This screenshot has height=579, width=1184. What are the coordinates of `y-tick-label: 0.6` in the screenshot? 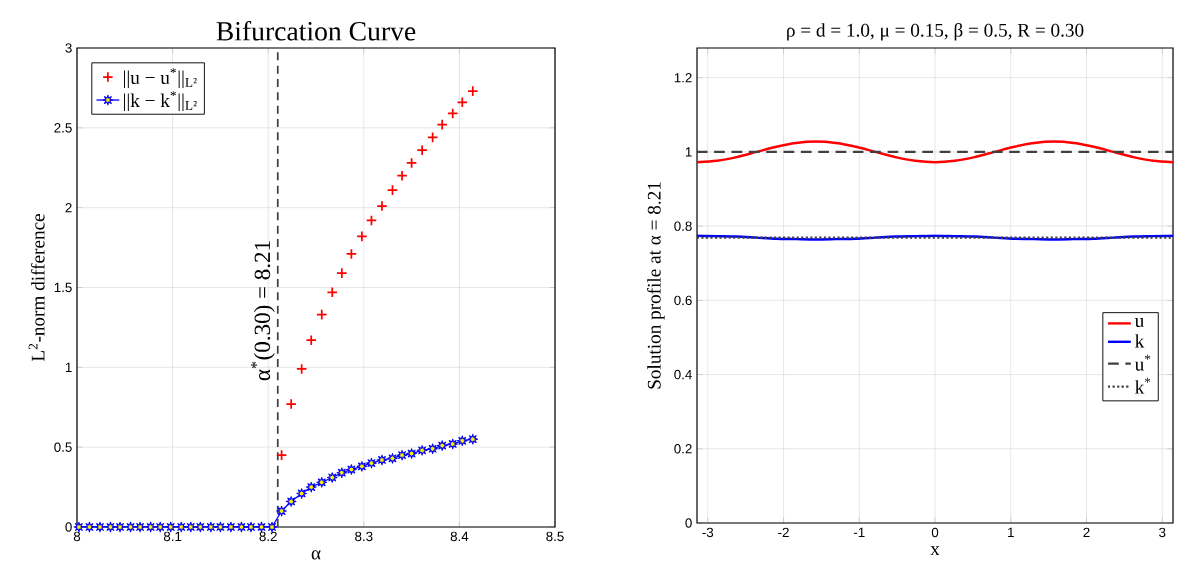 It's located at (683, 300).